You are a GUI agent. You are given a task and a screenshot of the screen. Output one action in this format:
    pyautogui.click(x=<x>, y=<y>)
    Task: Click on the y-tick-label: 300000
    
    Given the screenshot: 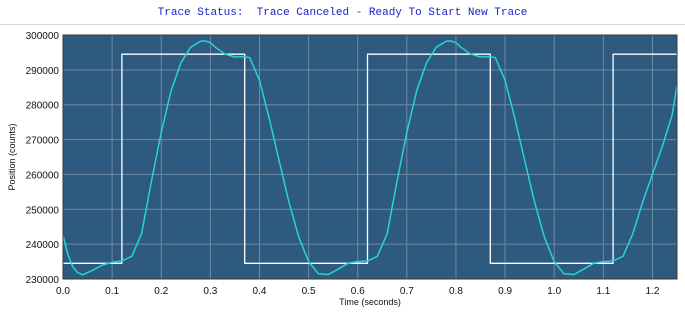 What is the action you would take?
    pyautogui.click(x=43, y=36)
    